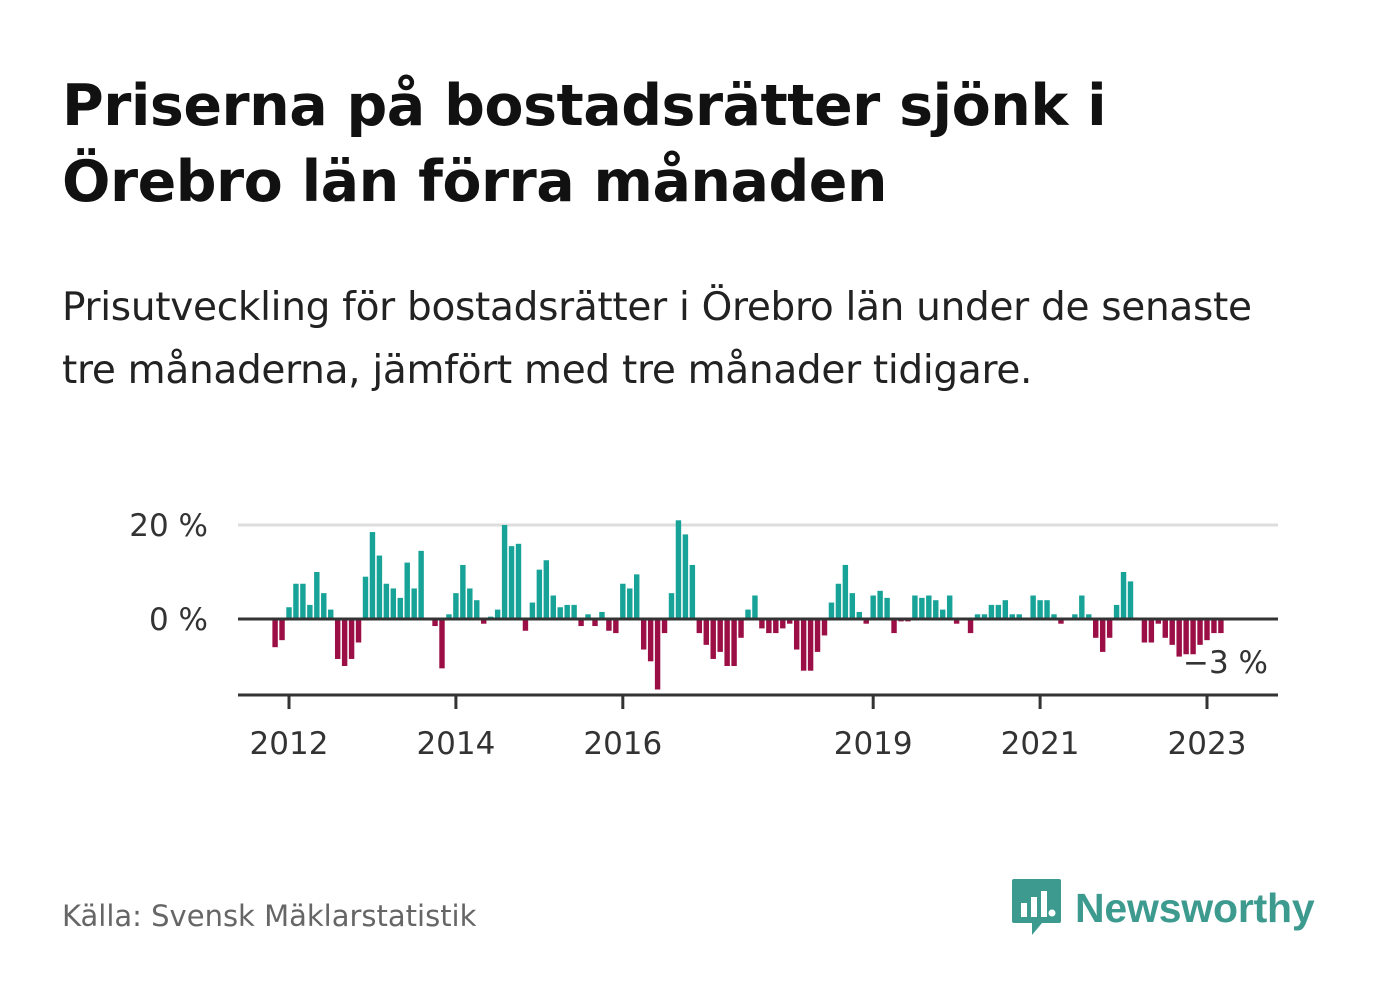 The width and height of the screenshot is (1382, 999). Describe the element at coordinates (1036, 907) in the screenshot. I see `newsworthy-logo-icon` at that location.